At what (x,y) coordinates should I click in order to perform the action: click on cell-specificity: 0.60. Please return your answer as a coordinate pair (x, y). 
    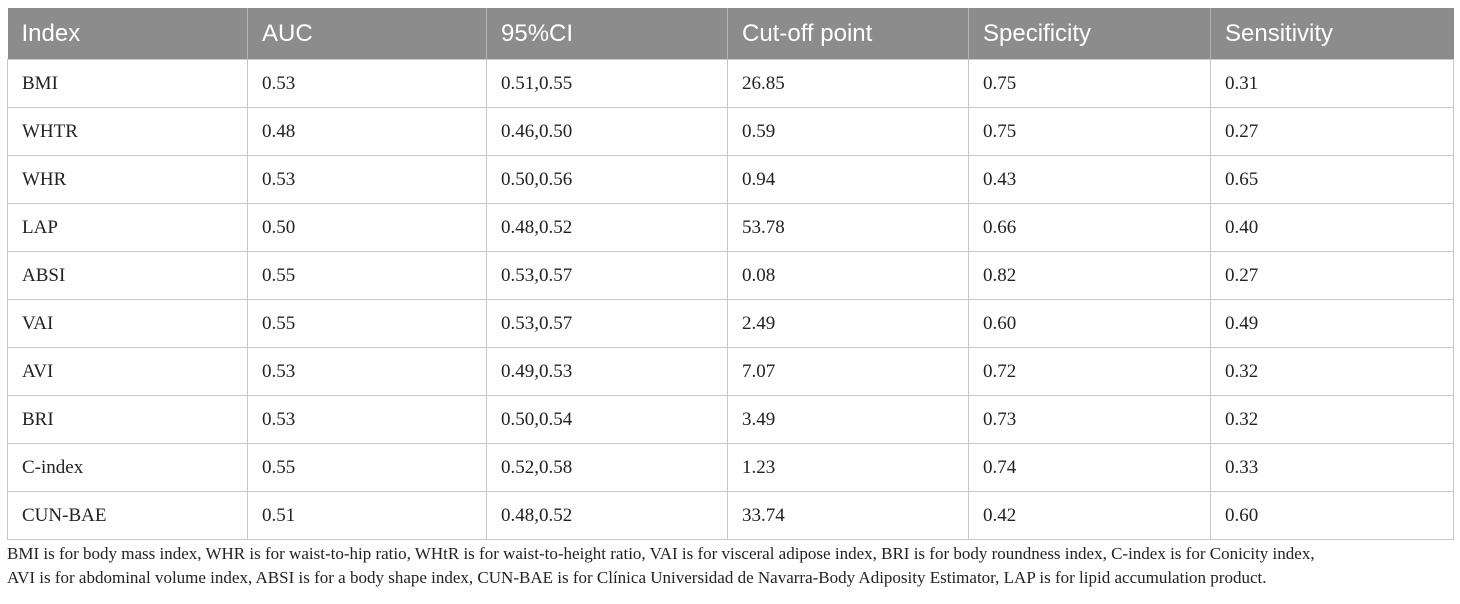
    Looking at the image, I should click on (1089, 323).